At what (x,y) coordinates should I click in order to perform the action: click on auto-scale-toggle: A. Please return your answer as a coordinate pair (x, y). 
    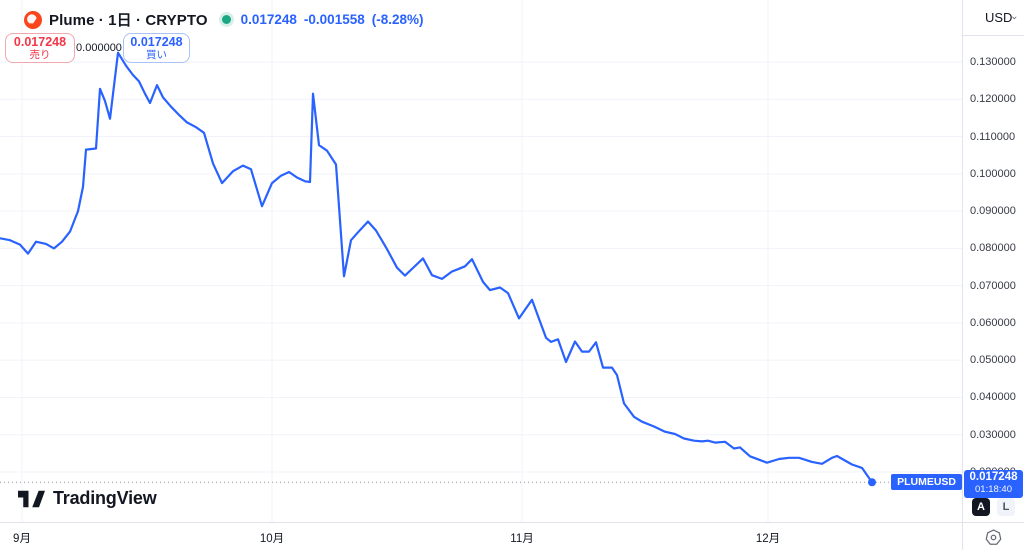
    Looking at the image, I should click on (981, 507).